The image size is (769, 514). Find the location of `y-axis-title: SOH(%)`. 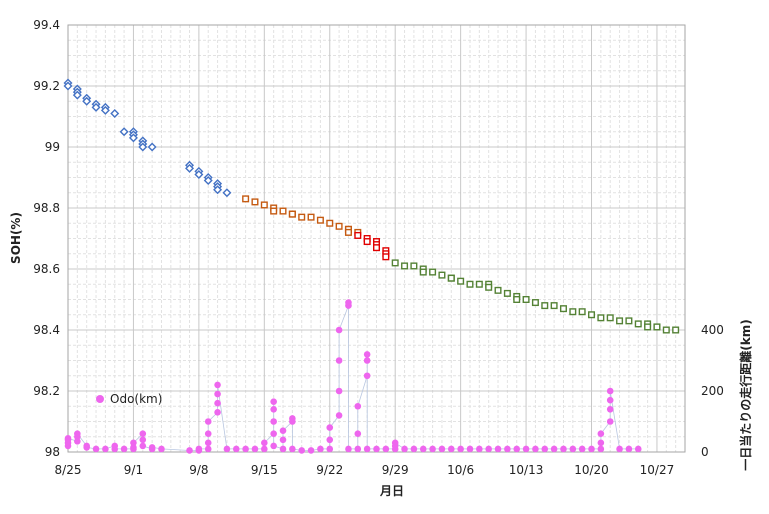

y-axis-title: SOH(%) is located at coordinates (16, 238).